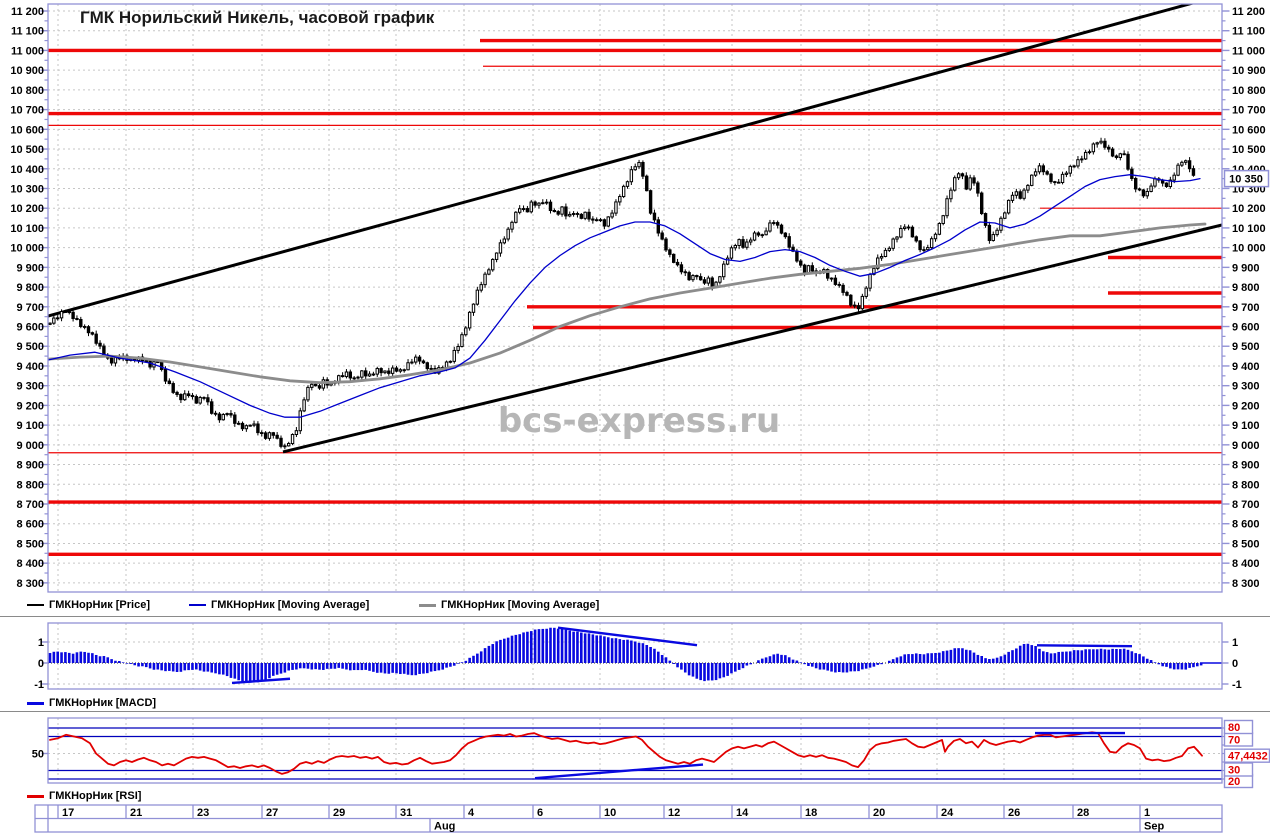  I want to click on date-label: 20, so click(879, 813).